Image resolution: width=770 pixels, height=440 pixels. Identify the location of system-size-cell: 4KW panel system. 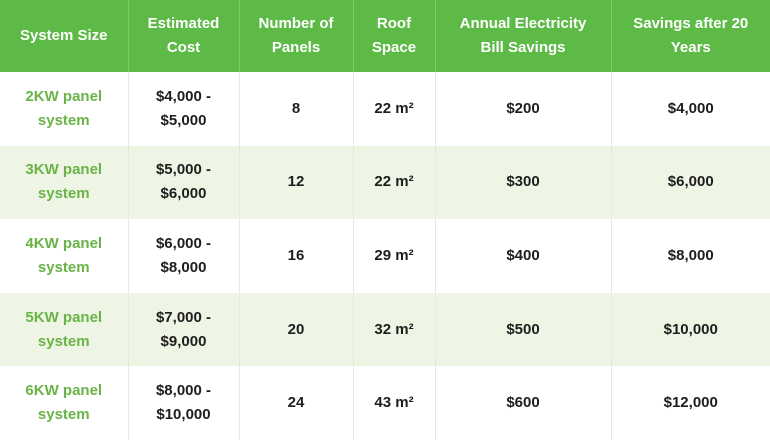
(64, 256).